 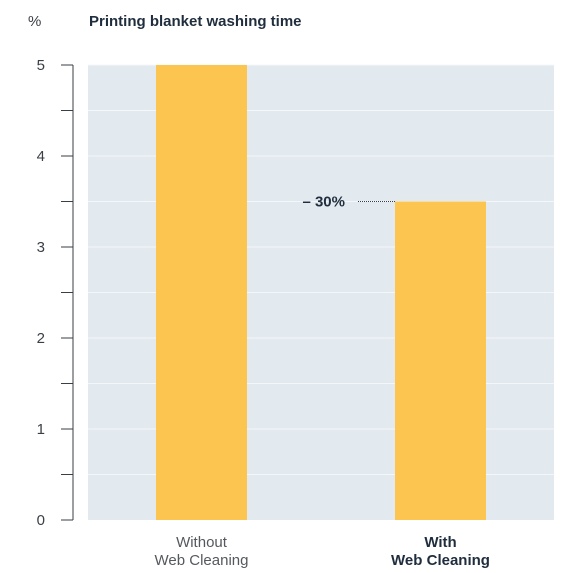 I want to click on y-unit-label: %, so click(x=34, y=21).